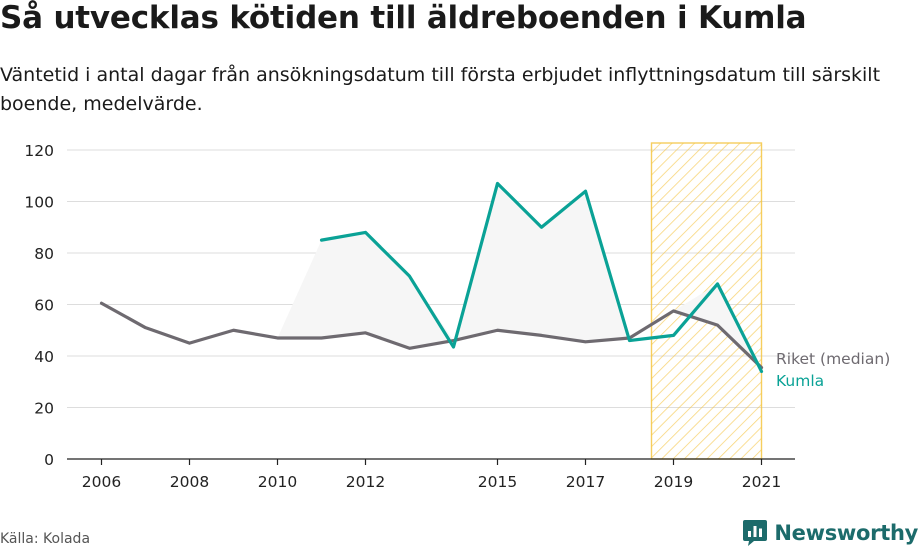 This screenshot has width=920, height=552. What do you see at coordinates (585, 482) in the screenshot?
I see `x-tick-label: 2017` at bounding box center [585, 482].